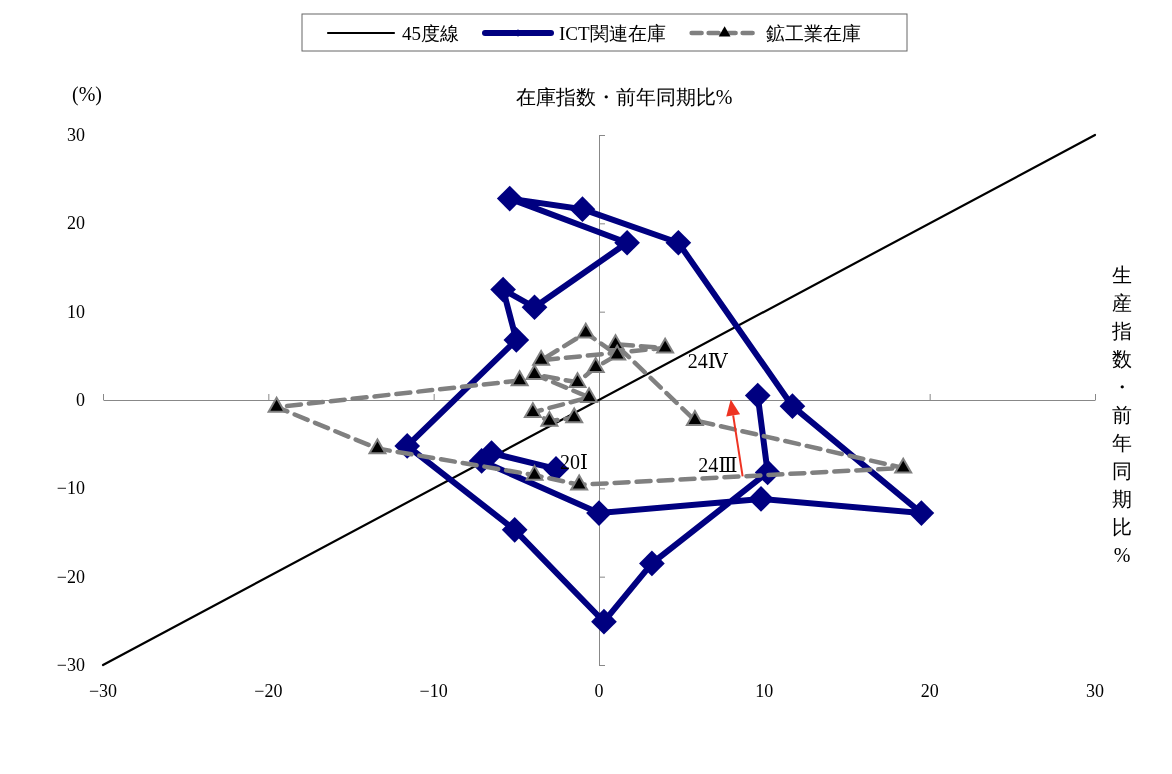 The height and width of the screenshot is (774, 1172). Describe the element at coordinates (70, 488) in the screenshot. I see `y-tick-label: −10` at that location.